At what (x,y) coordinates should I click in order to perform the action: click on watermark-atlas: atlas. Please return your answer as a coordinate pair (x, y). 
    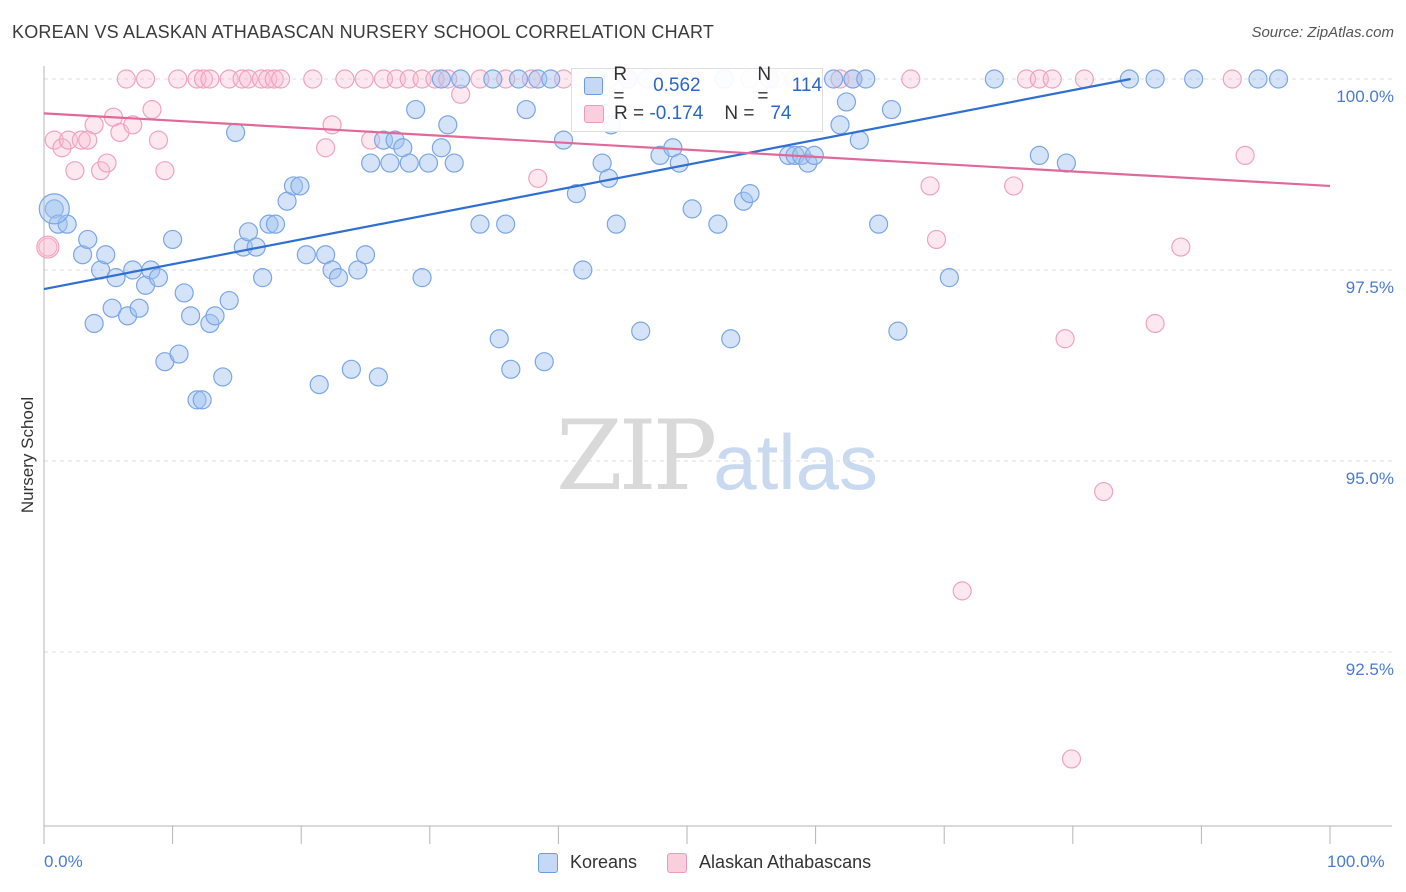
    Looking at the image, I should click on (795, 462).